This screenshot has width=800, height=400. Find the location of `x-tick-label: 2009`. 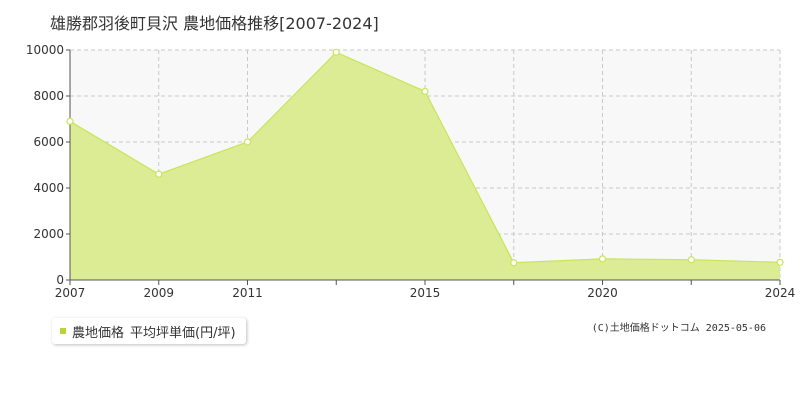

x-tick-label: 2009 is located at coordinates (158, 293).